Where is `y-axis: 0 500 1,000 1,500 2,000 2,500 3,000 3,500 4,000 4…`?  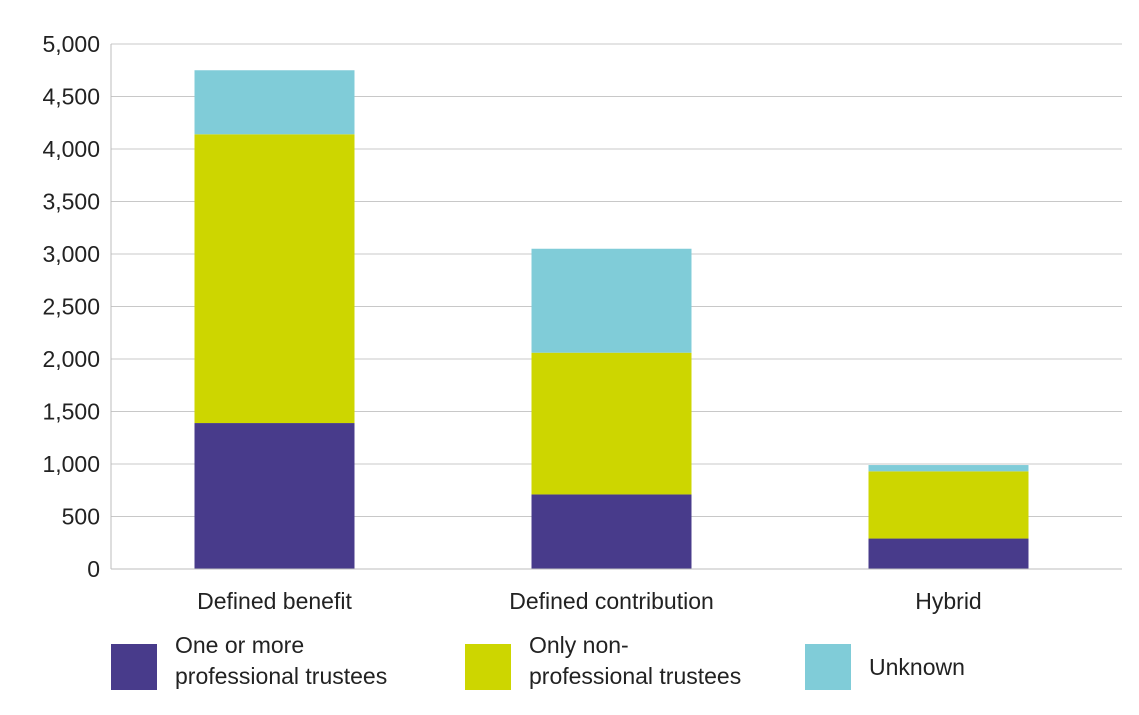 y-axis: 0 500 1,000 1,500 2,000 2,500 3,000 3,500 4,000 4… is located at coordinates (77, 306).